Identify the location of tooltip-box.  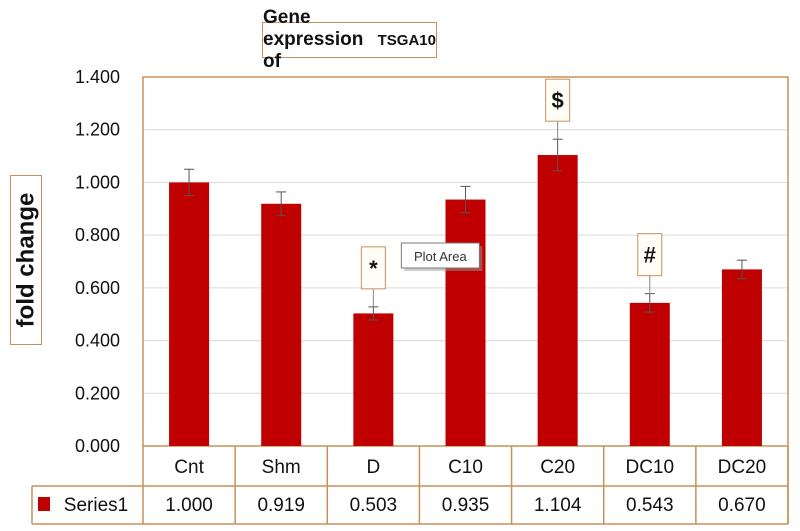
(440, 255).